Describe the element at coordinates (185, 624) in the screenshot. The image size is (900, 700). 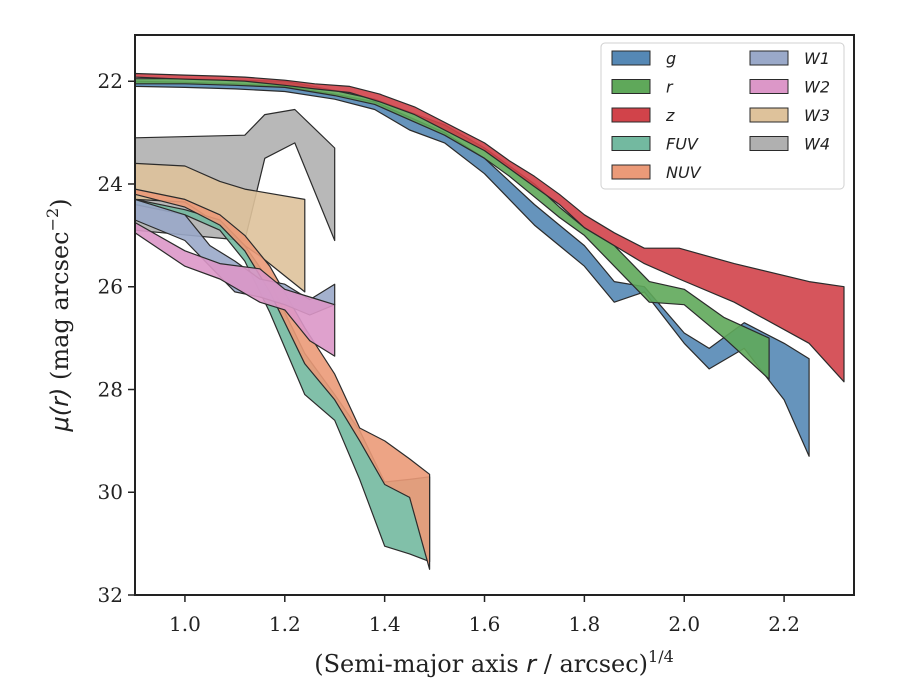
I see `x-tick-label: 1.0` at that location.